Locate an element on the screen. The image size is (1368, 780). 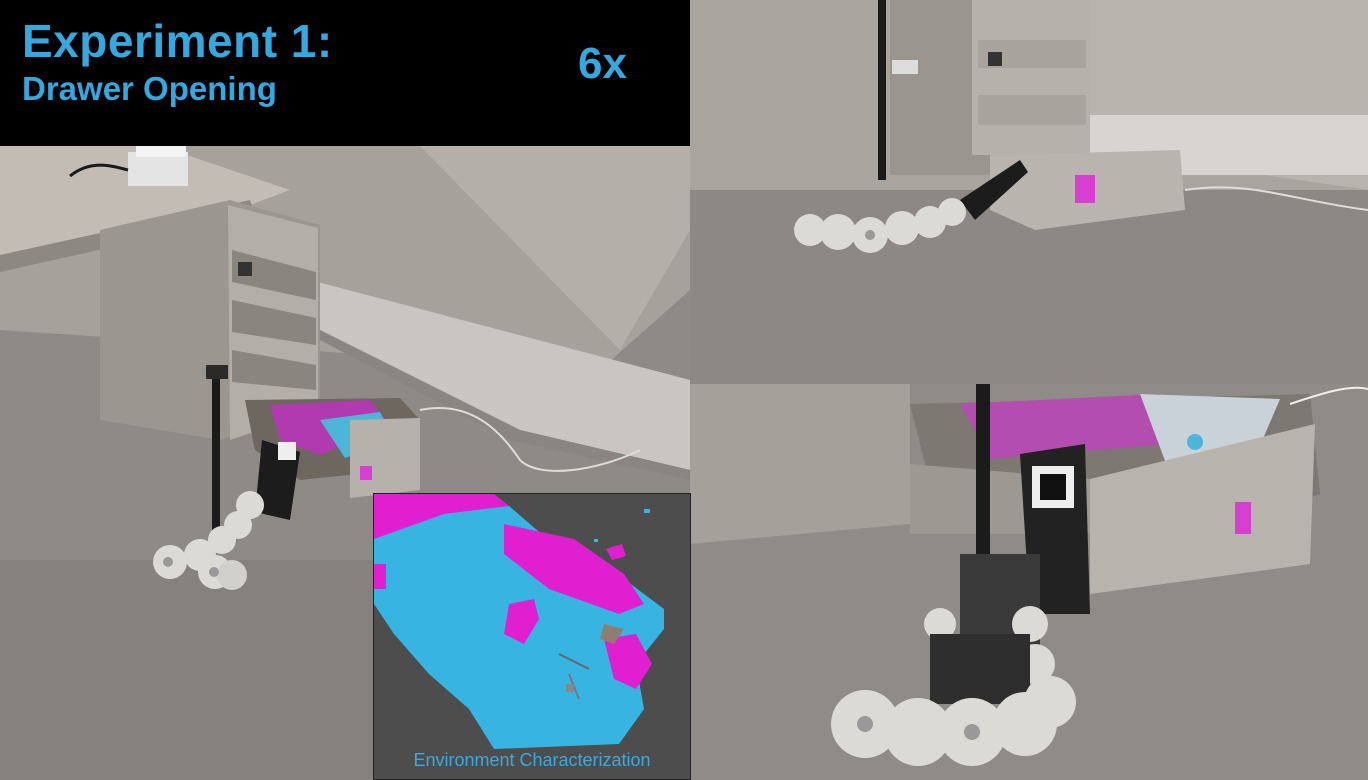
environment-map-inset: Environment Characterization is located at coordinates (532, 636).